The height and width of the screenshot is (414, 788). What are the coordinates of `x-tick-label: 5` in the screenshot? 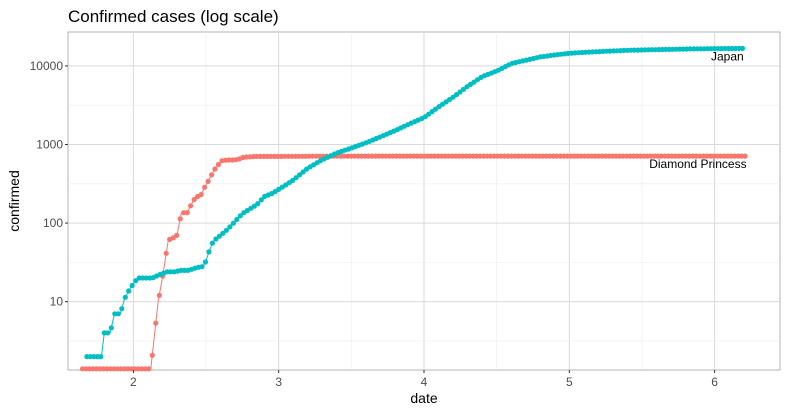 It's located at (569, 382).